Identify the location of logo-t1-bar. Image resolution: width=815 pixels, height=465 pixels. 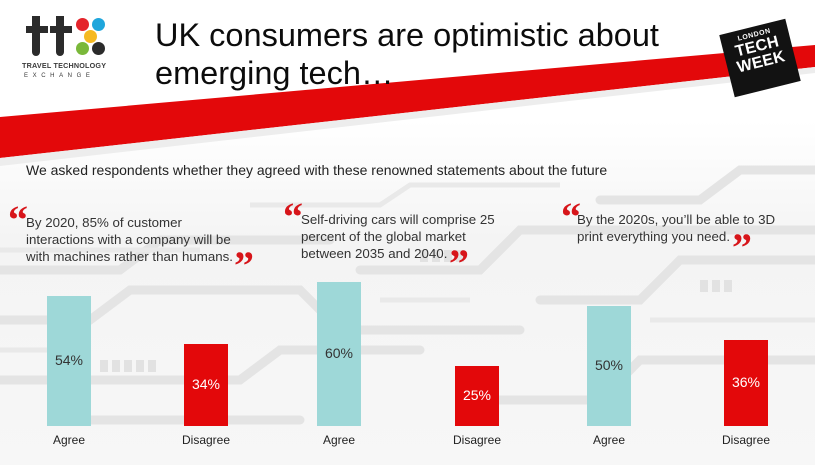
(37, 29).